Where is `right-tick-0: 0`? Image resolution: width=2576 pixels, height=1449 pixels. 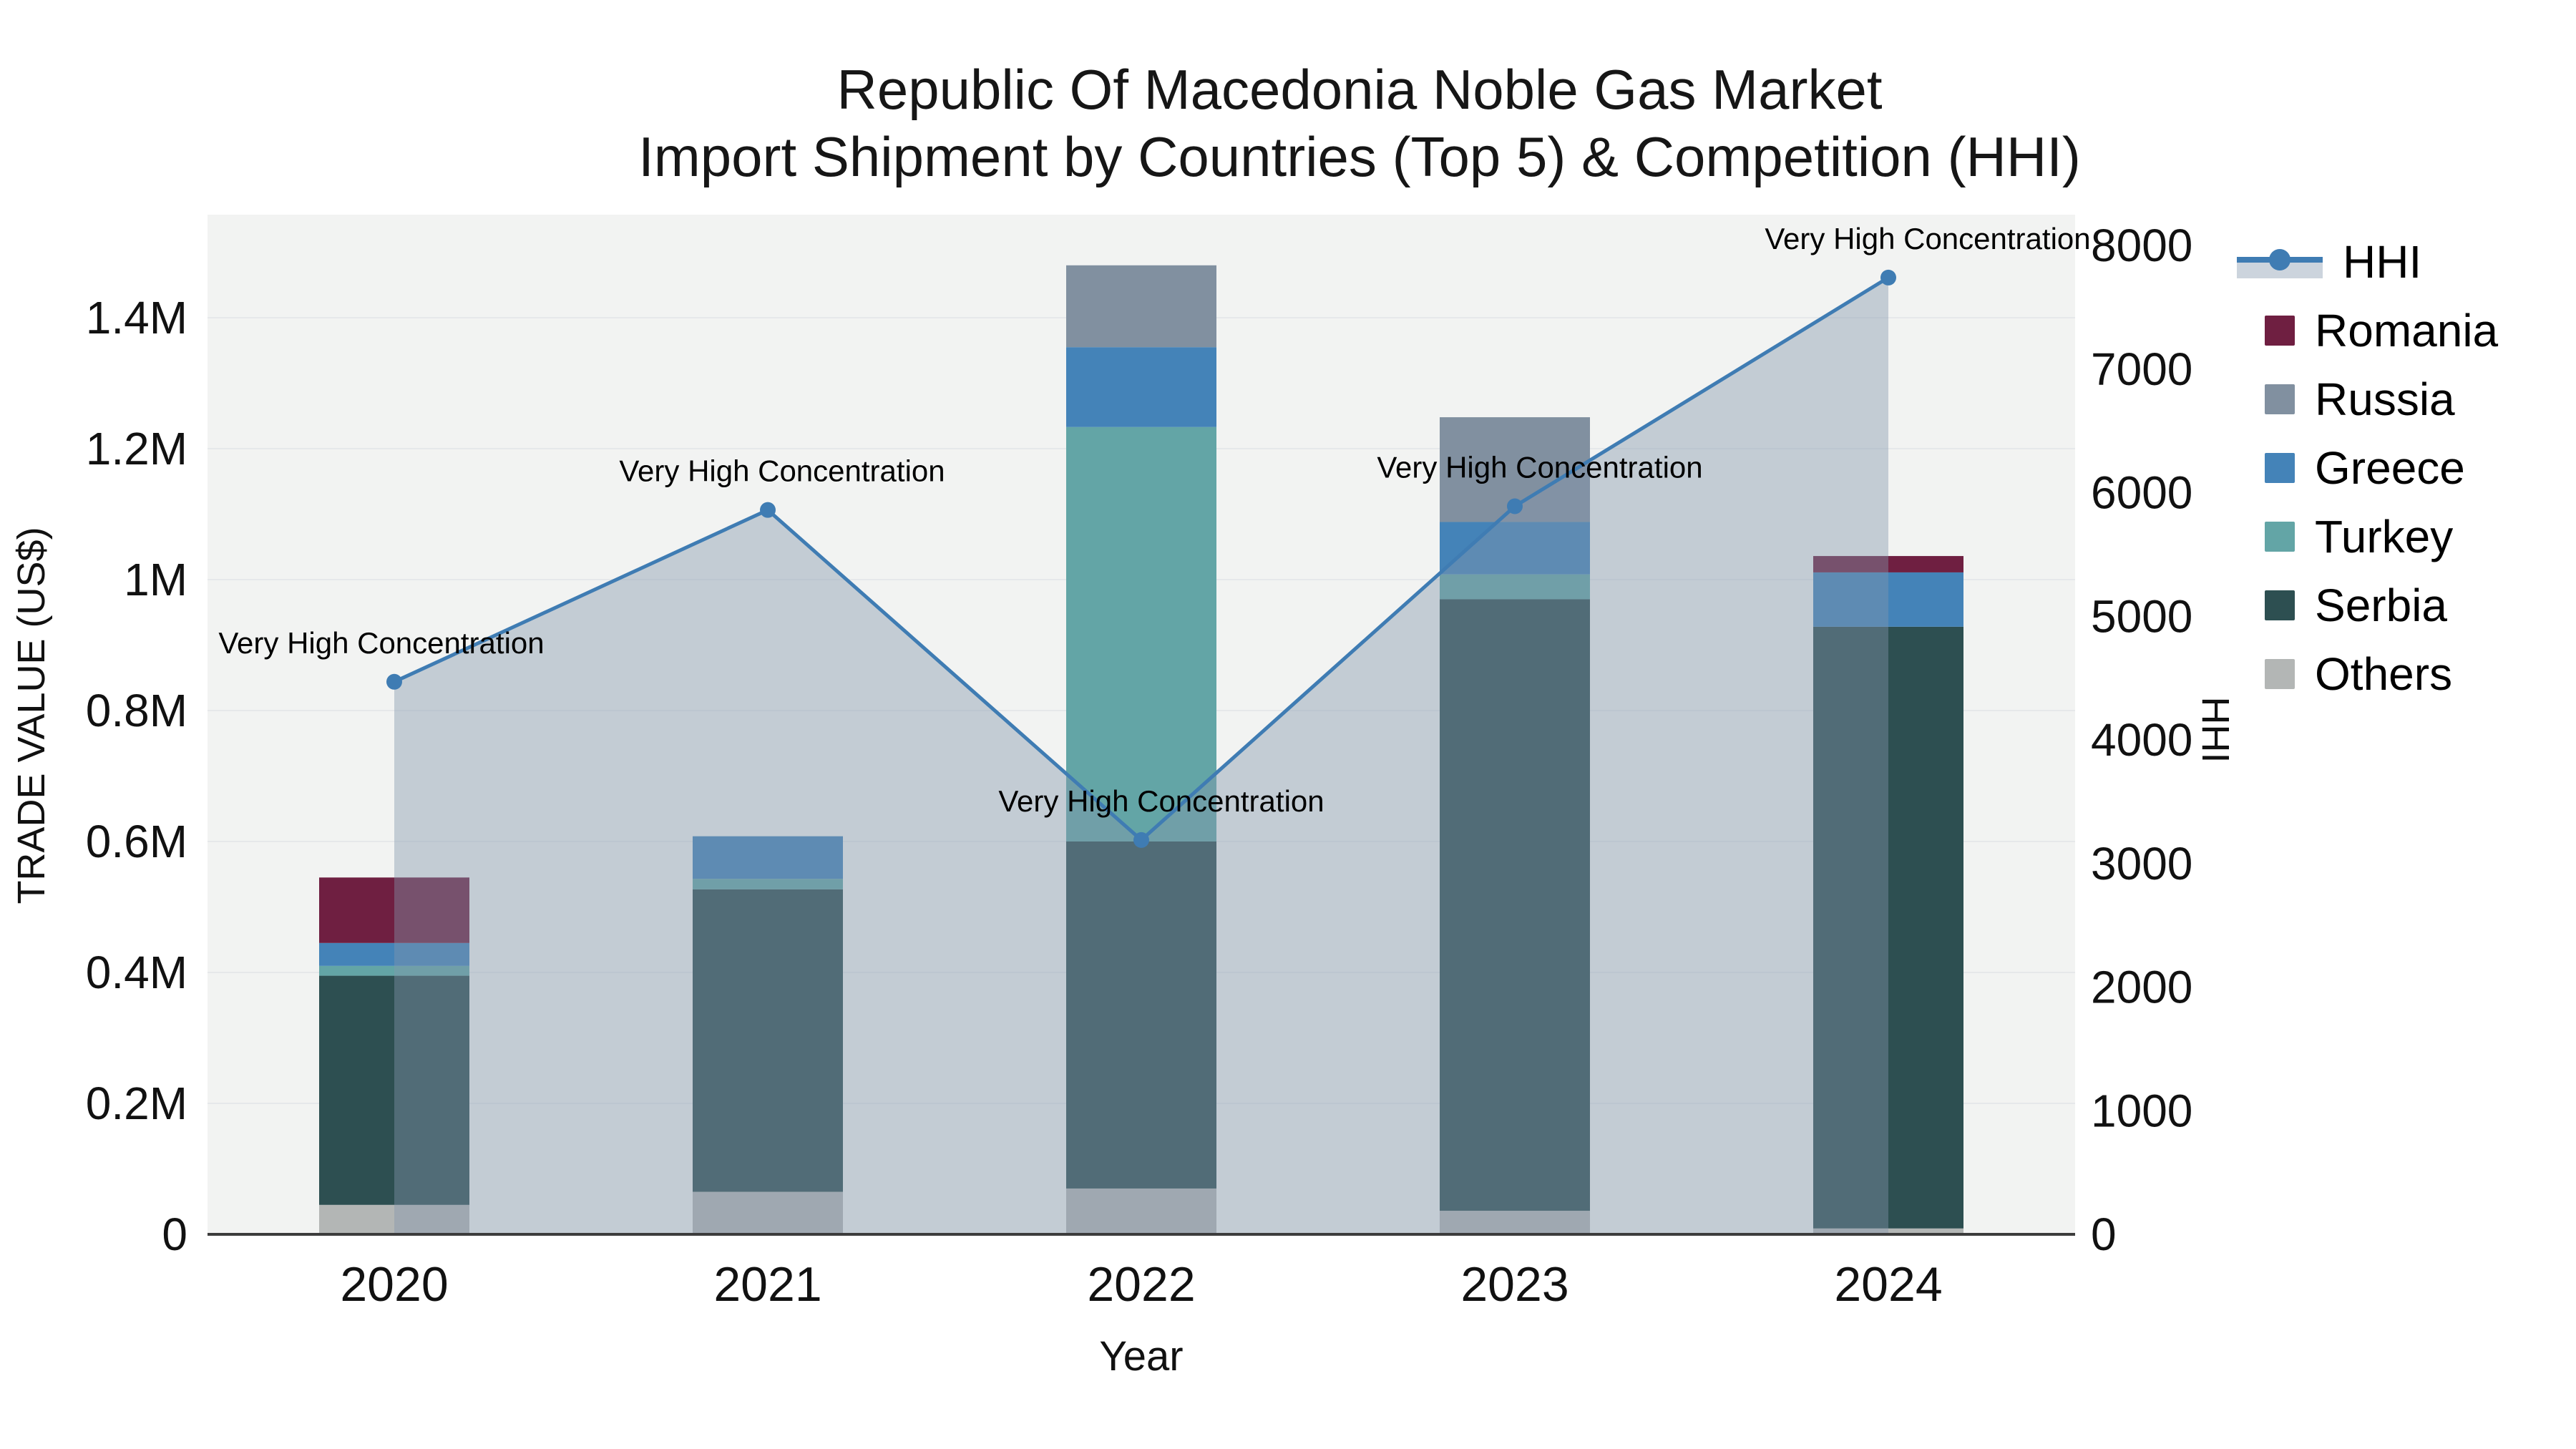 right-tick-0: 0 is located at coordinates (2104, 1234).